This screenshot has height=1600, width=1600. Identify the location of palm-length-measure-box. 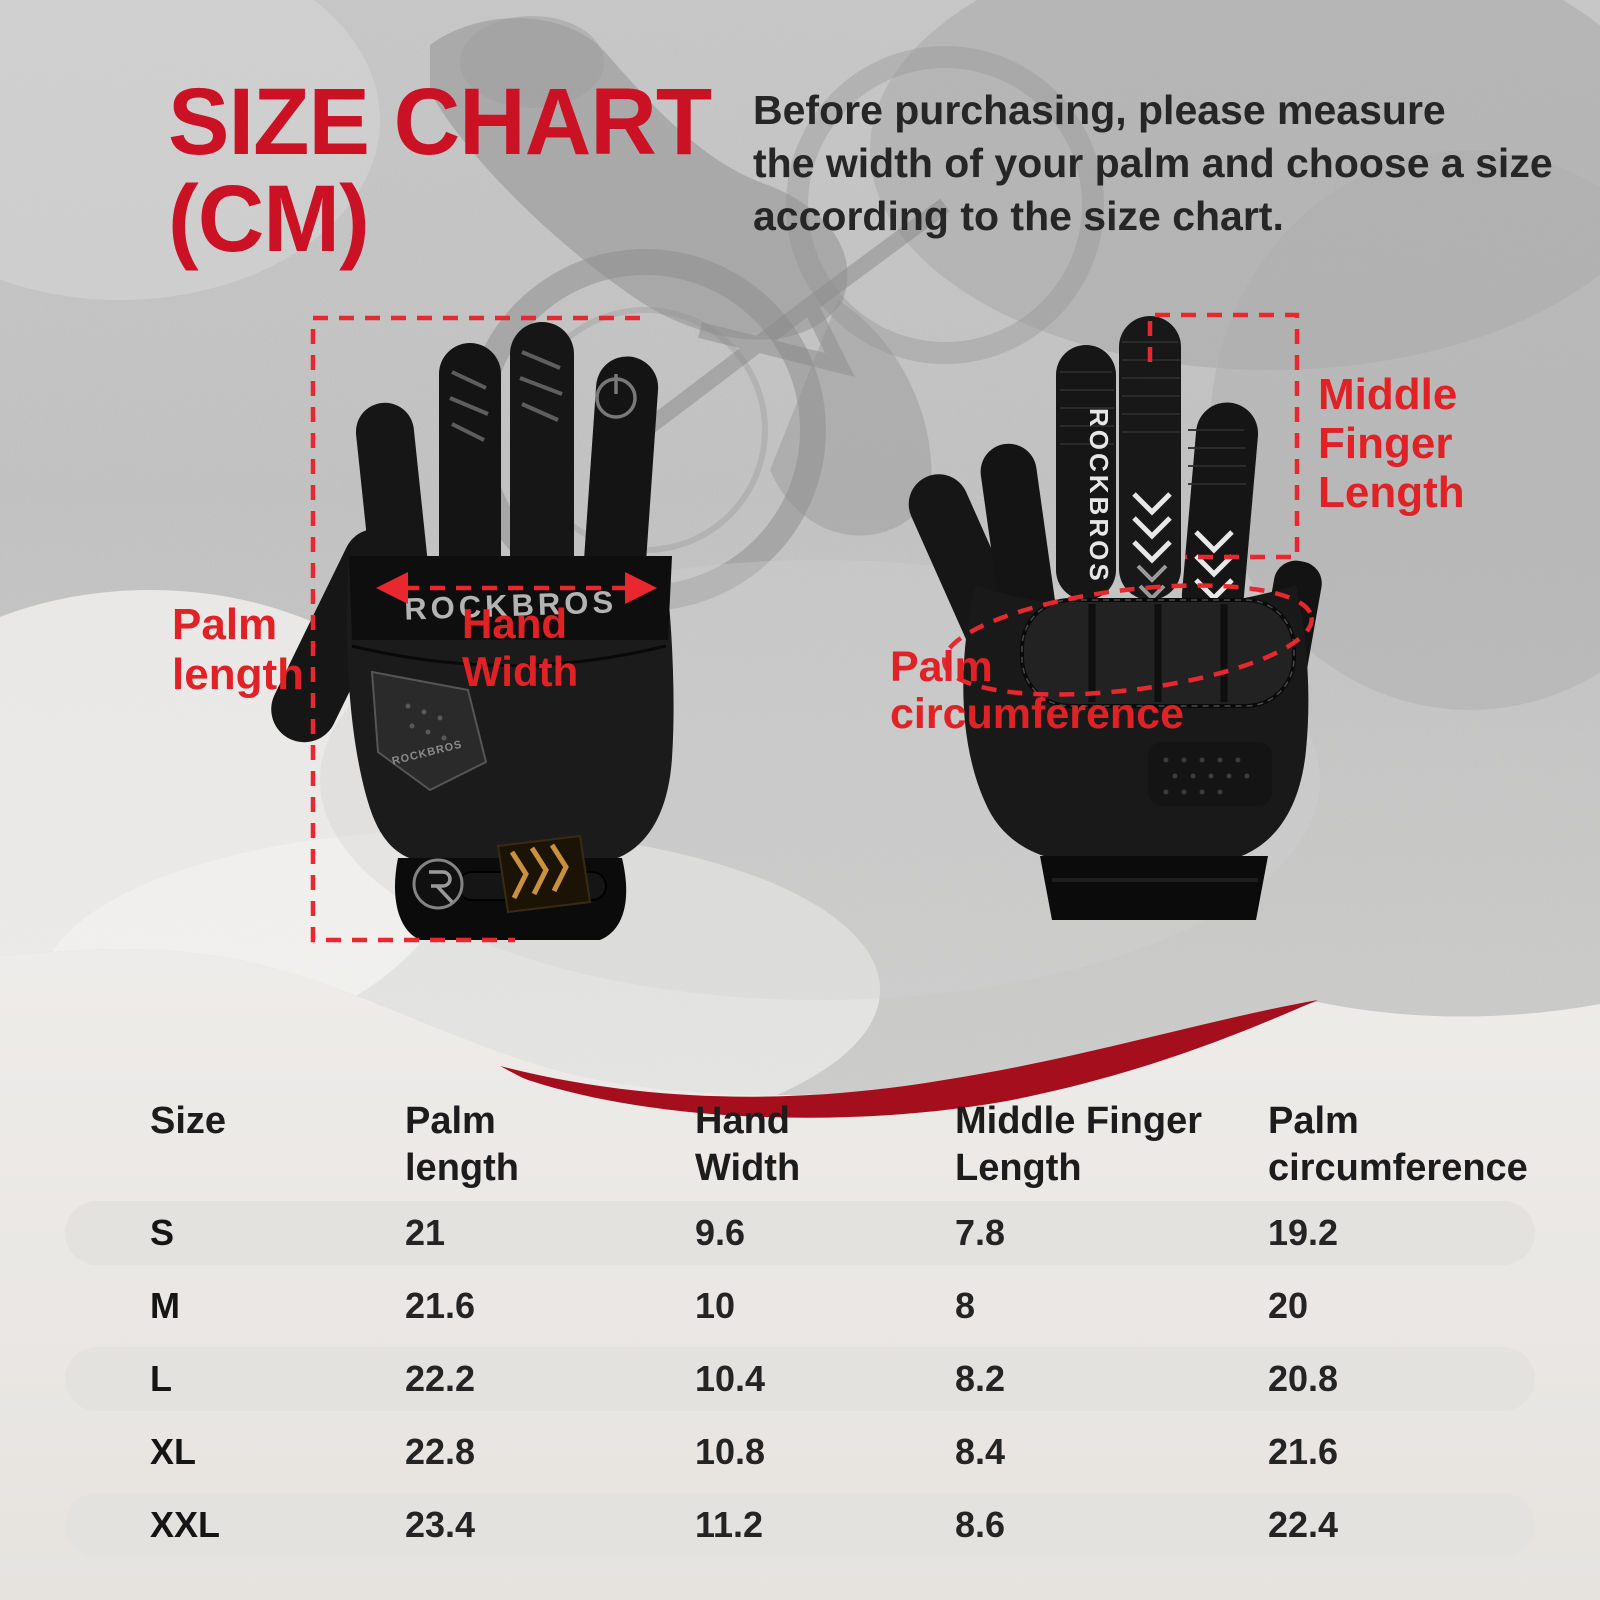
(475, 629).